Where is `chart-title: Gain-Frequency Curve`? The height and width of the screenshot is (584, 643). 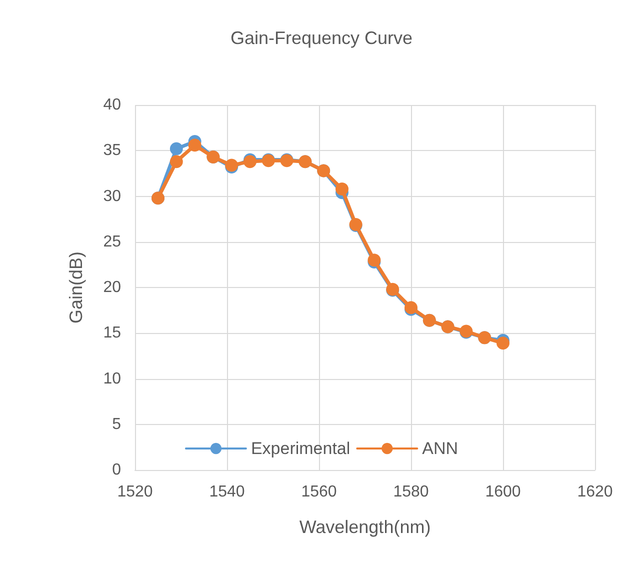 chart-title: Gain-Frequency Curve is located at coordinates (321, 38).